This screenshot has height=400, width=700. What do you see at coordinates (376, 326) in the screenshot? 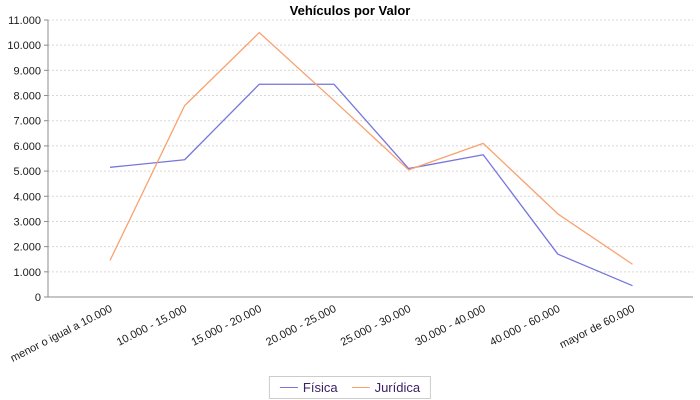
I see `x-category-label: 25.000 - 30.000` at bounding box center [376, 326].